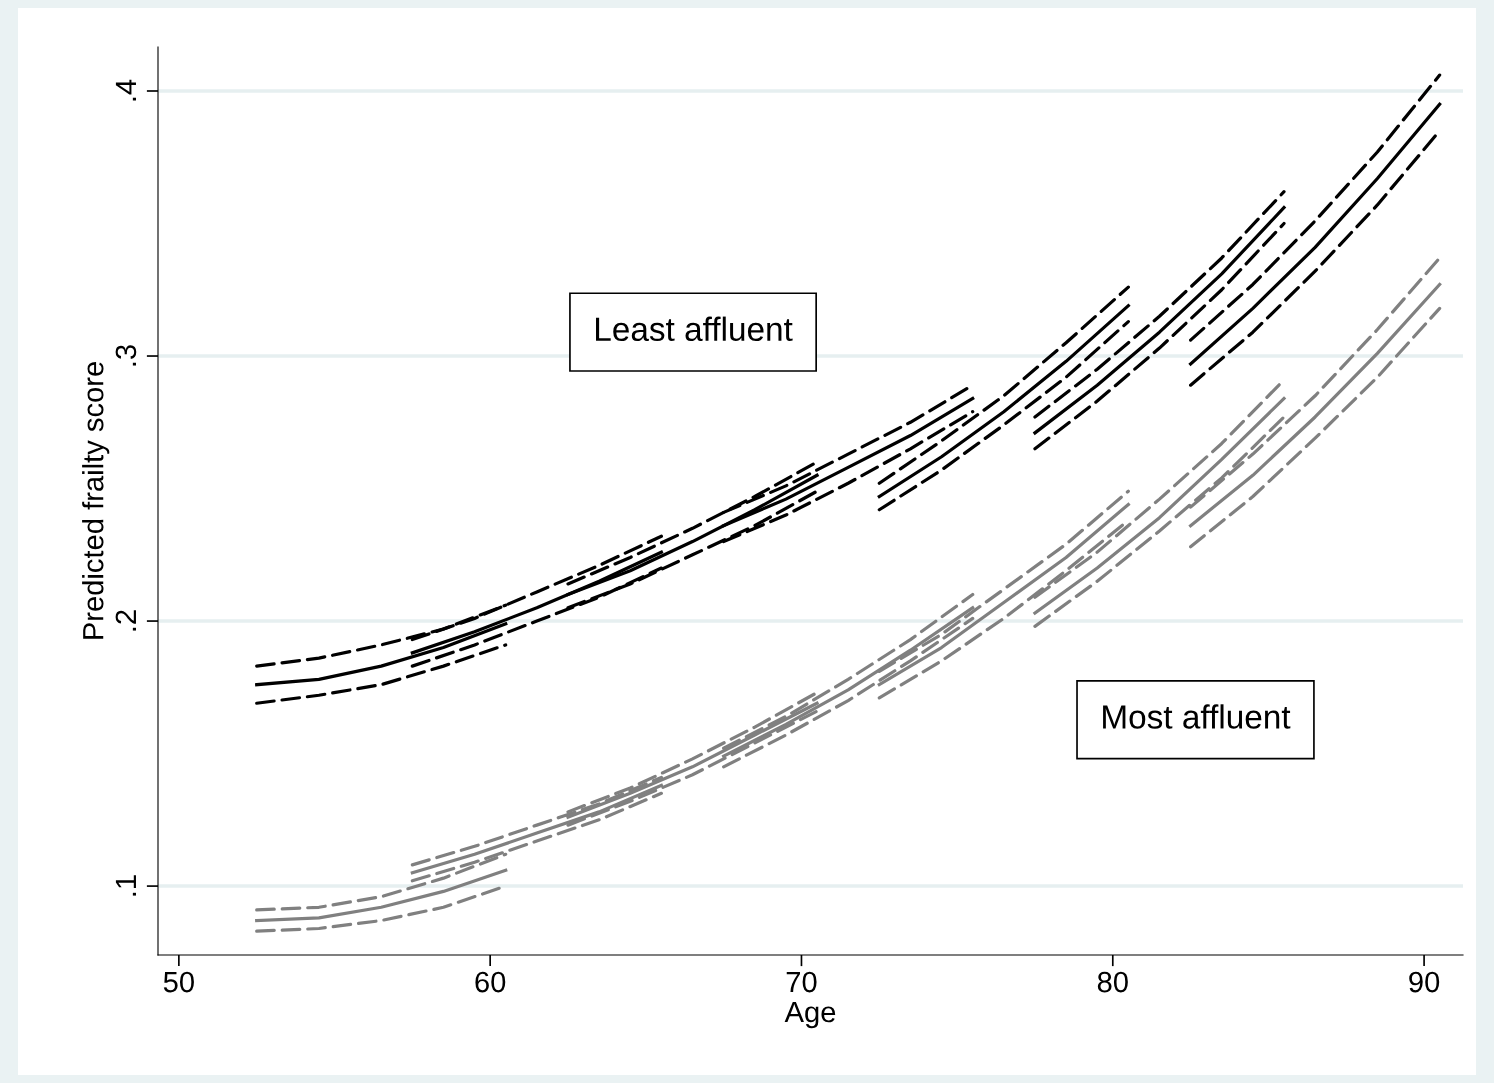 Image resolution: width=1494 pixels, height=1083 pixels. What do you see at coordinates (125, 885) in the screenshot?
I see `y-tick-label: .1` at bounding box center [125, 885].